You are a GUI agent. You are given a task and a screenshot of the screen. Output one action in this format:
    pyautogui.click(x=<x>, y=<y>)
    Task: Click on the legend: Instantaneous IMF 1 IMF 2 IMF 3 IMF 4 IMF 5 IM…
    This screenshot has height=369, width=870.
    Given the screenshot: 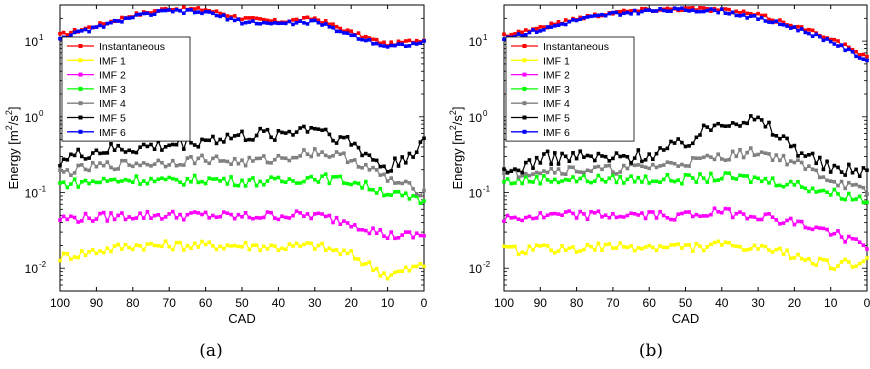 What is the action you would take?
    pyautogui.click(x=570, y=89)
    